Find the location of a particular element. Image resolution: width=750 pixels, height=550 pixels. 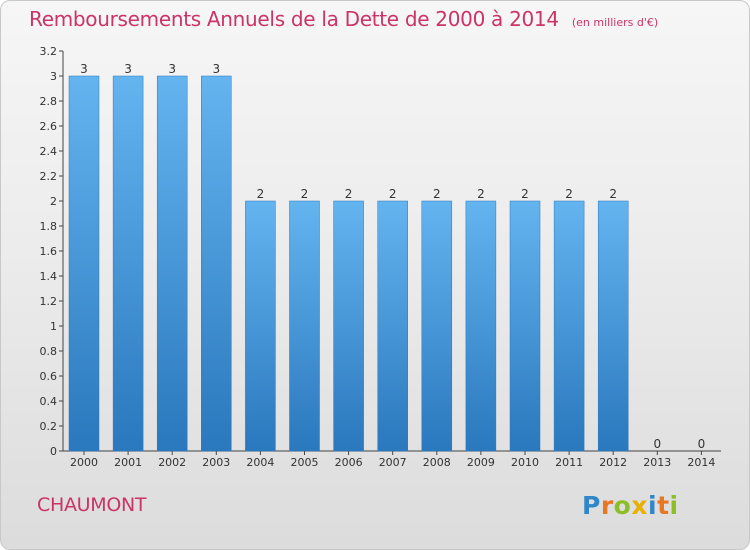

y-tick-label: 2.6 is located at coordinates (49, 126).